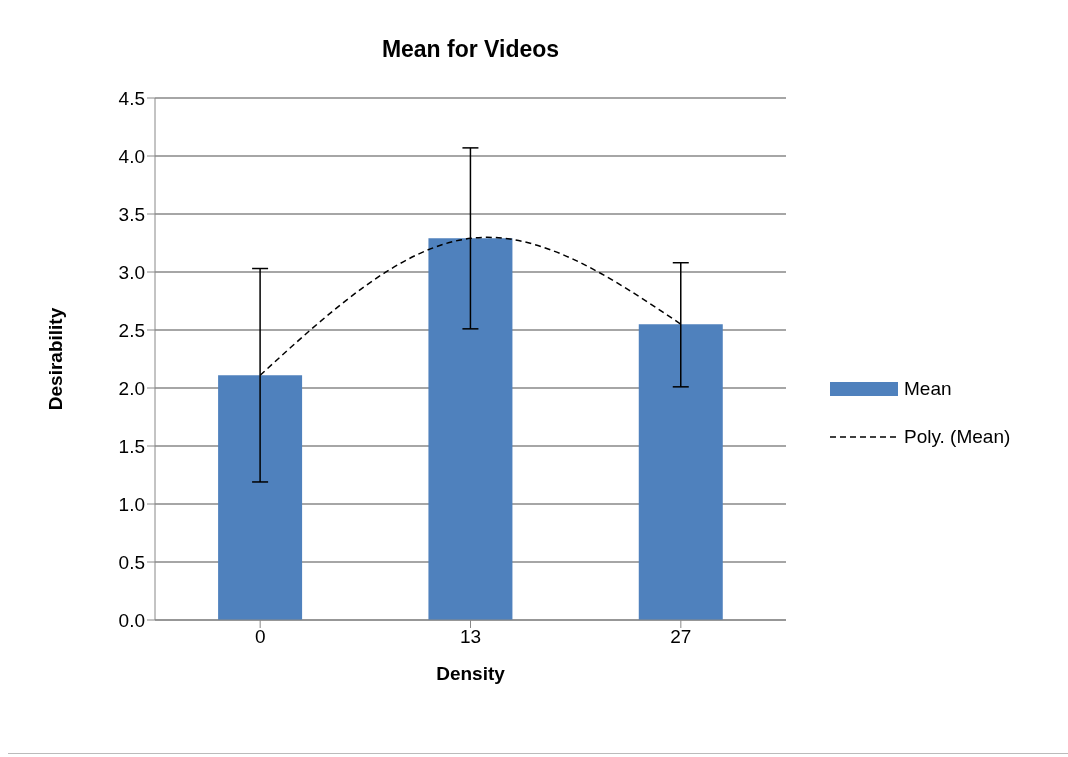 Image resolution: width=1068 pixels, height=757 pixels. What do you see at coordinates (131, 388) in the screenshot?
I see `y-tick-label: 2.0` at bounding box center [131, 388].